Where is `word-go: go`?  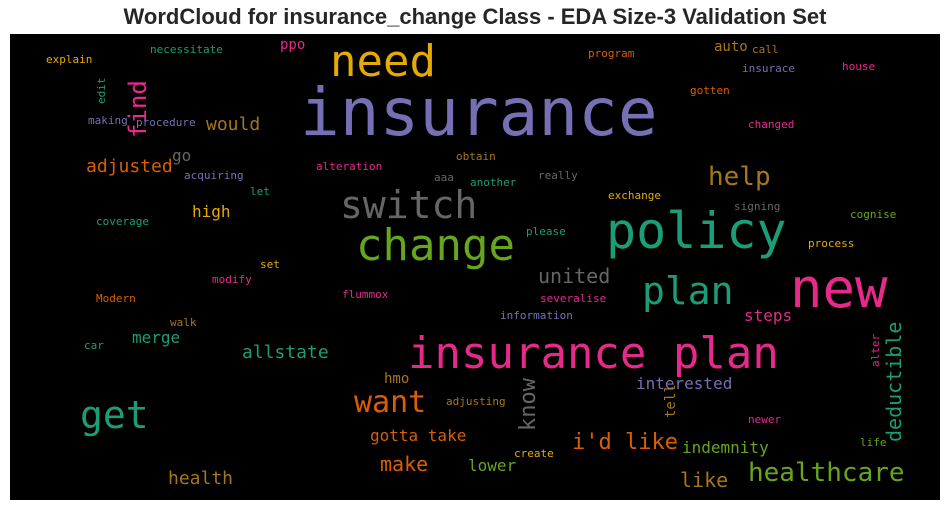
word-go: go is located at coordinates (182, 155).